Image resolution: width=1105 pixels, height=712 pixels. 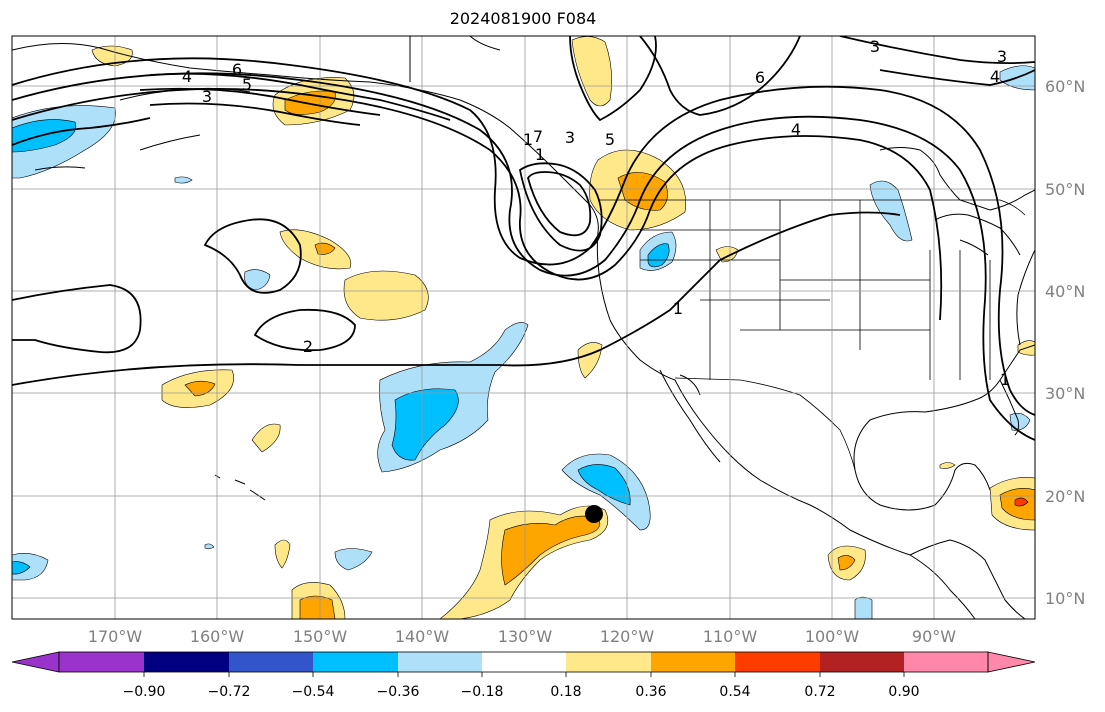 I want to click on shade-mexico-orange, so click(x=846, y=563).